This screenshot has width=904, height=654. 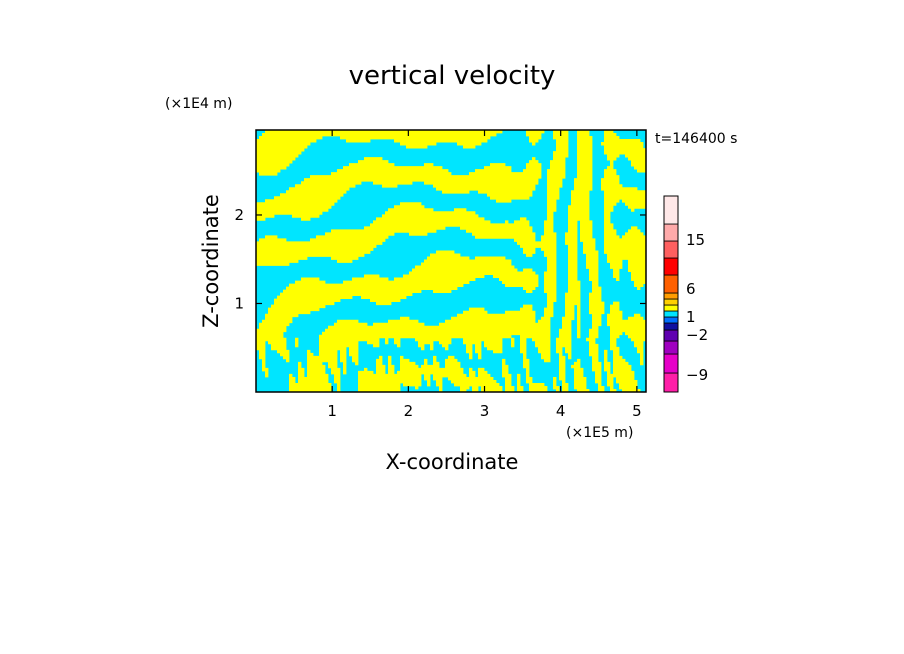 I want to click on x-tick-label: 5, so click(x=637, y=411).